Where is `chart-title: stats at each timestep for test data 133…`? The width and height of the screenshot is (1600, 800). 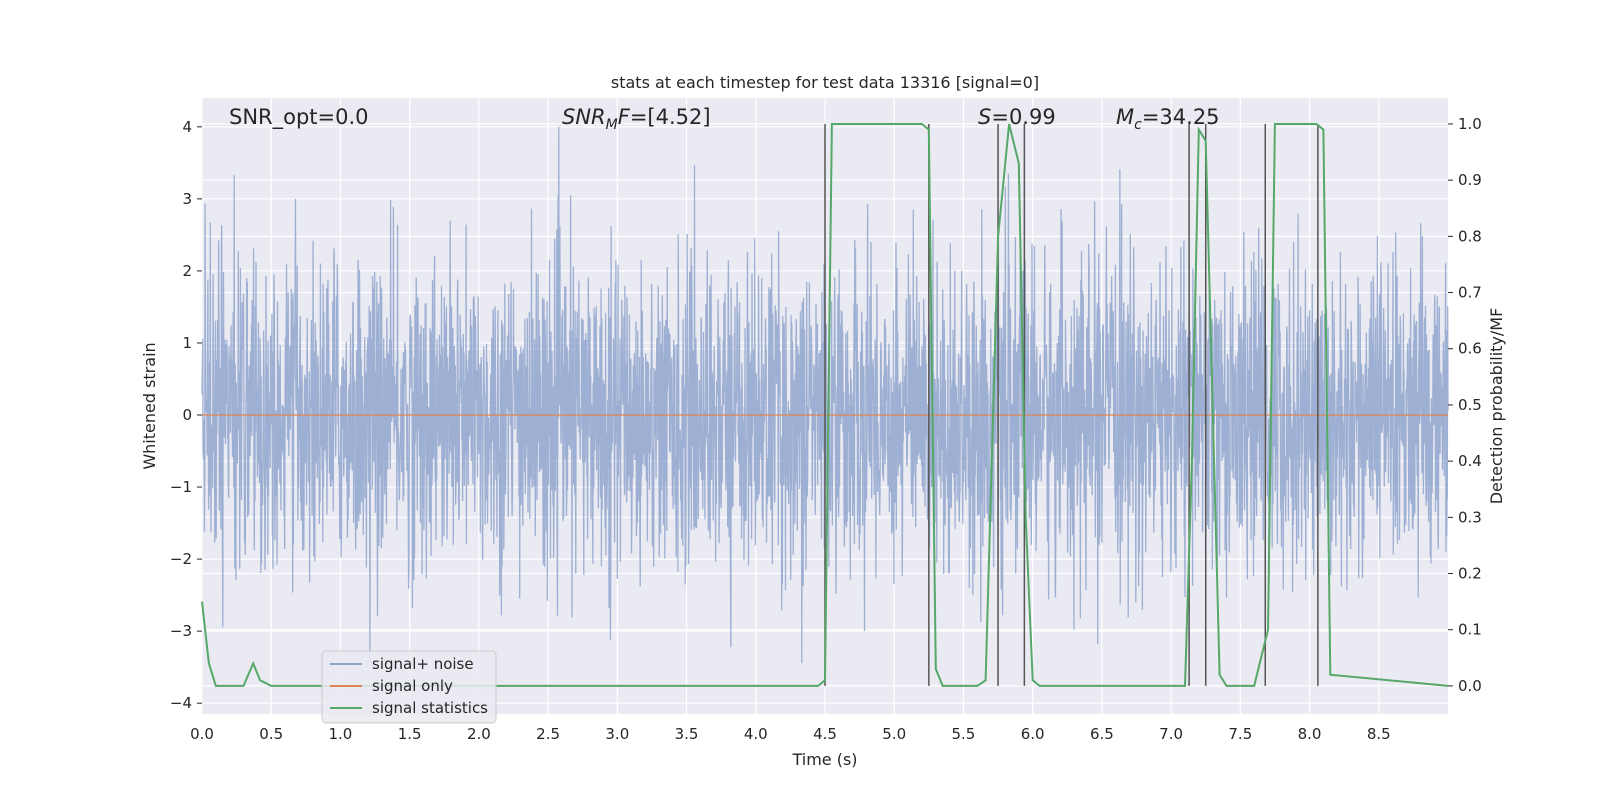
chart-title: stats at each timestep for test data 133… is located at coordinates (825, 82).